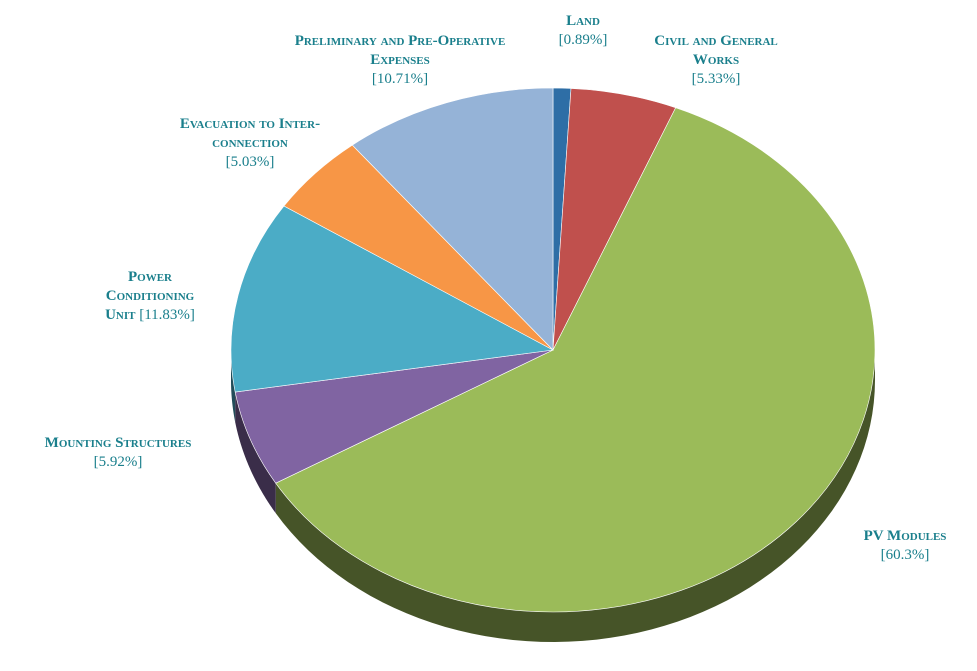 Image resolution: width=977 pixels, height=671 pixels. What do you see at coordinates (118, 453) in the screenshot?
I see `slice-label: Mounting Structures [5.92%]` at bounding box center [118, 453].